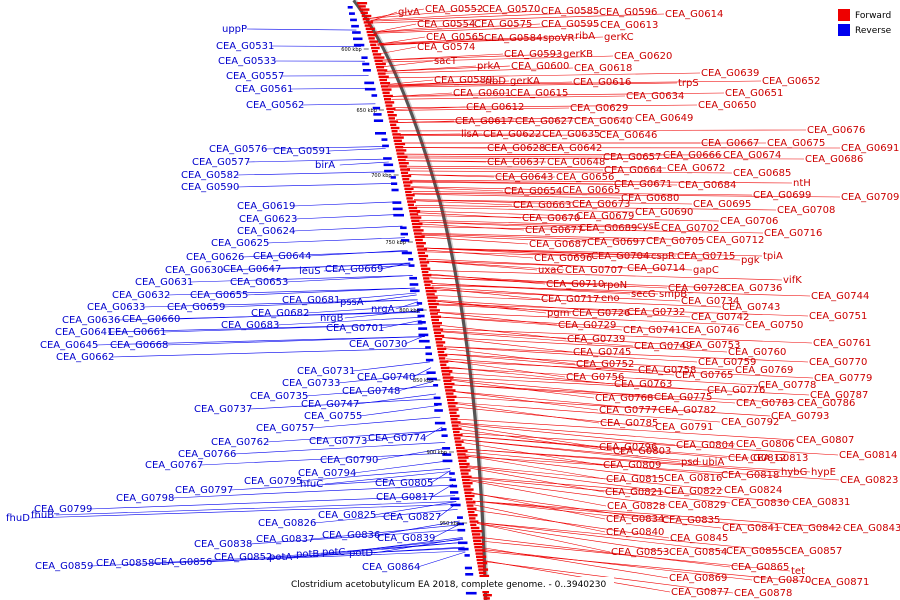 The image size is (900, 600). I want to click on forward-gene-label: CEA_G0853, so click(640, 552).